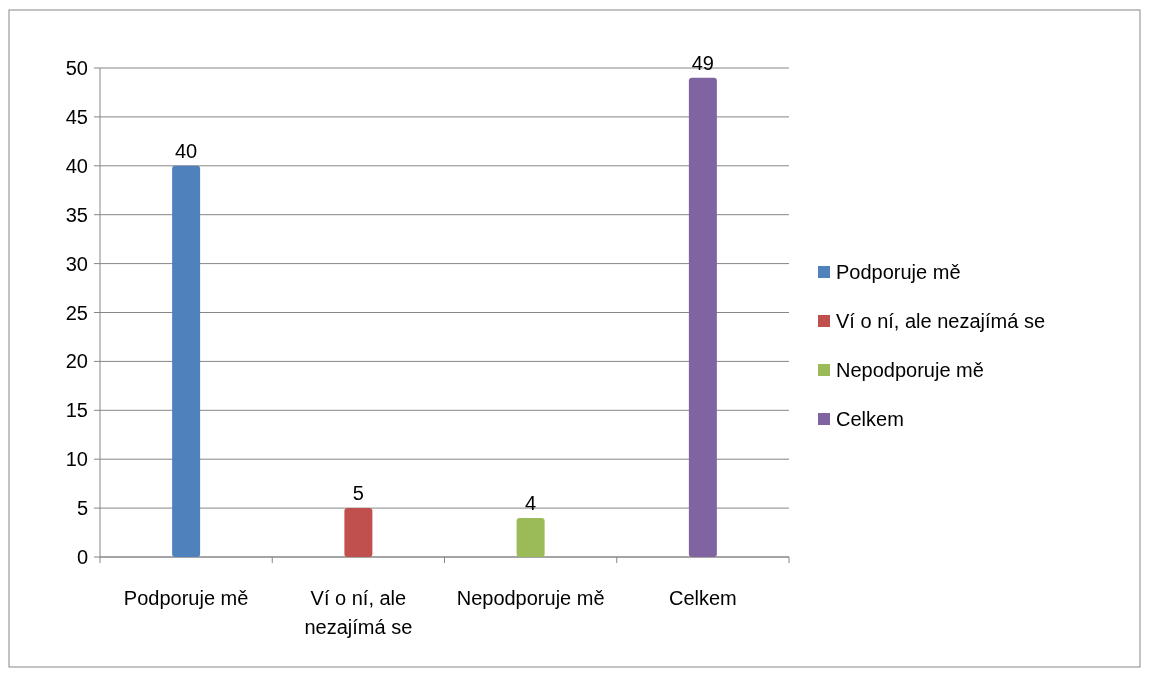 Image resolution: width=1149 pixels, height=675 pixels. What do you see at coordinates (186, 598) in the screenshot?
I see `x-tick-label: Podporuje mě` at bounding box center [186, 598].